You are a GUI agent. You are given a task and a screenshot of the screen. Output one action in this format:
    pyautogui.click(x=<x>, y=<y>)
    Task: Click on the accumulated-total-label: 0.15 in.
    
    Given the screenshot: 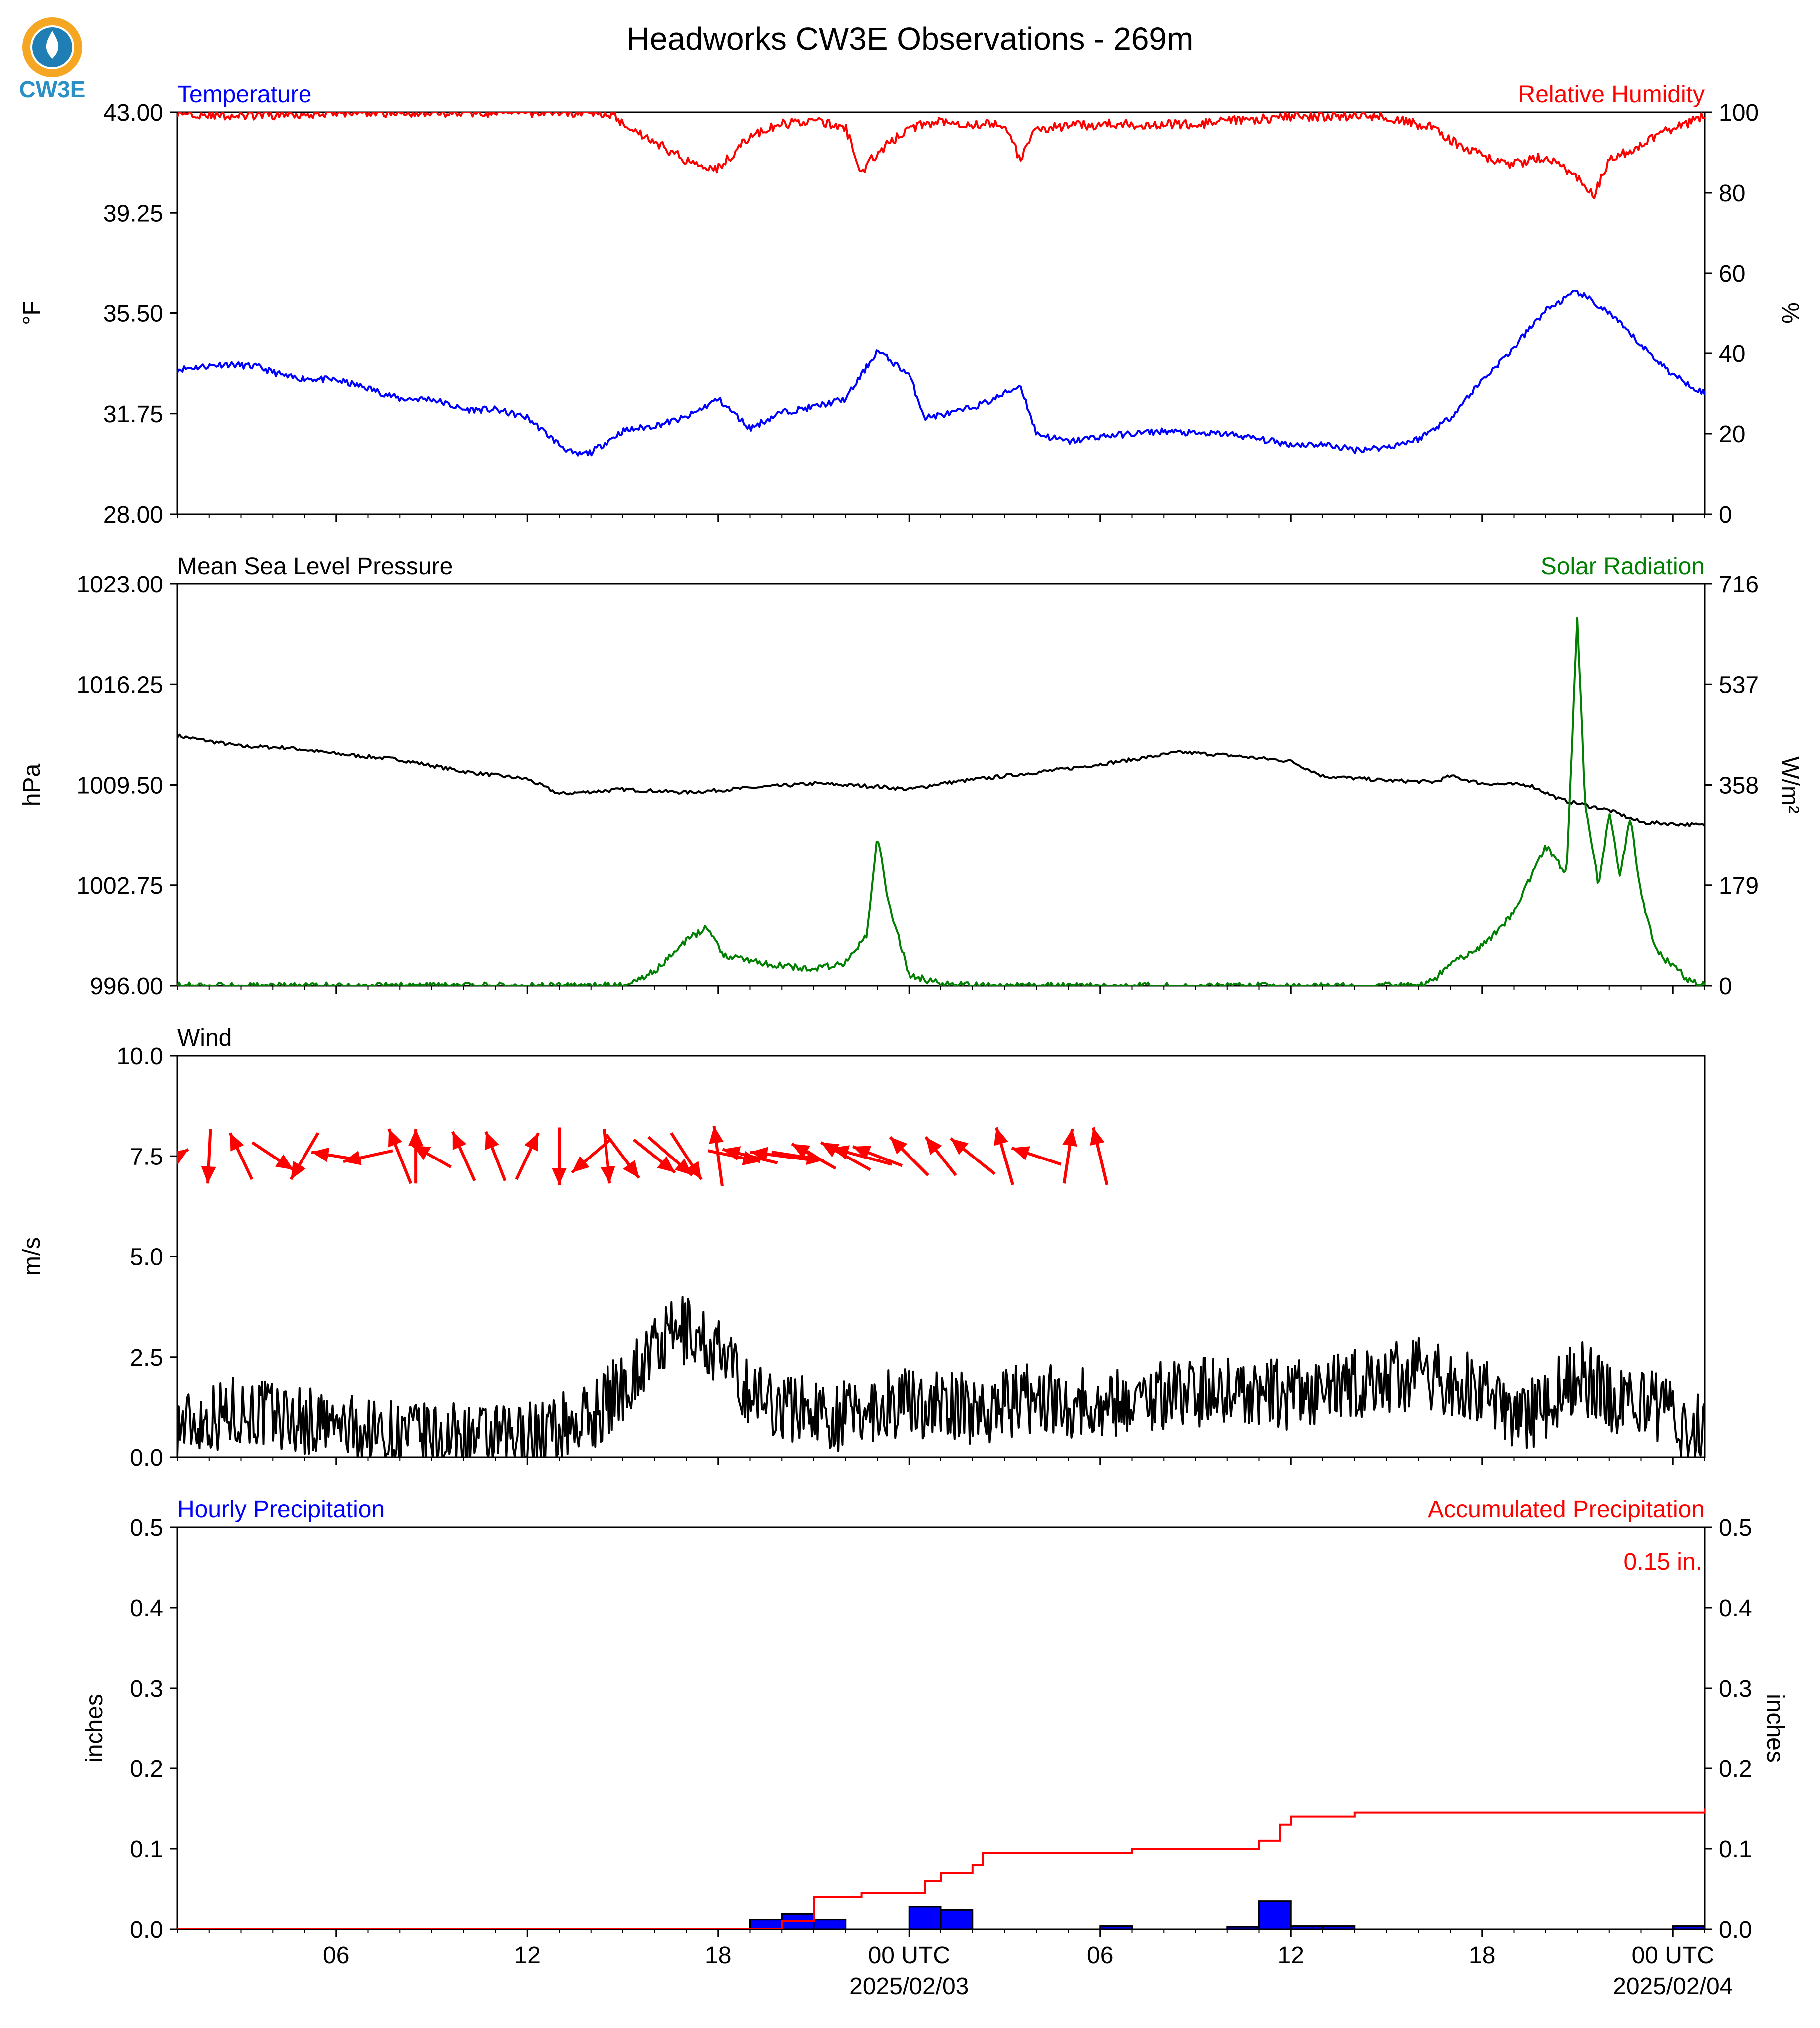 What is the action you would take?
    pyautogui.click(x=1663, y=1562)
    